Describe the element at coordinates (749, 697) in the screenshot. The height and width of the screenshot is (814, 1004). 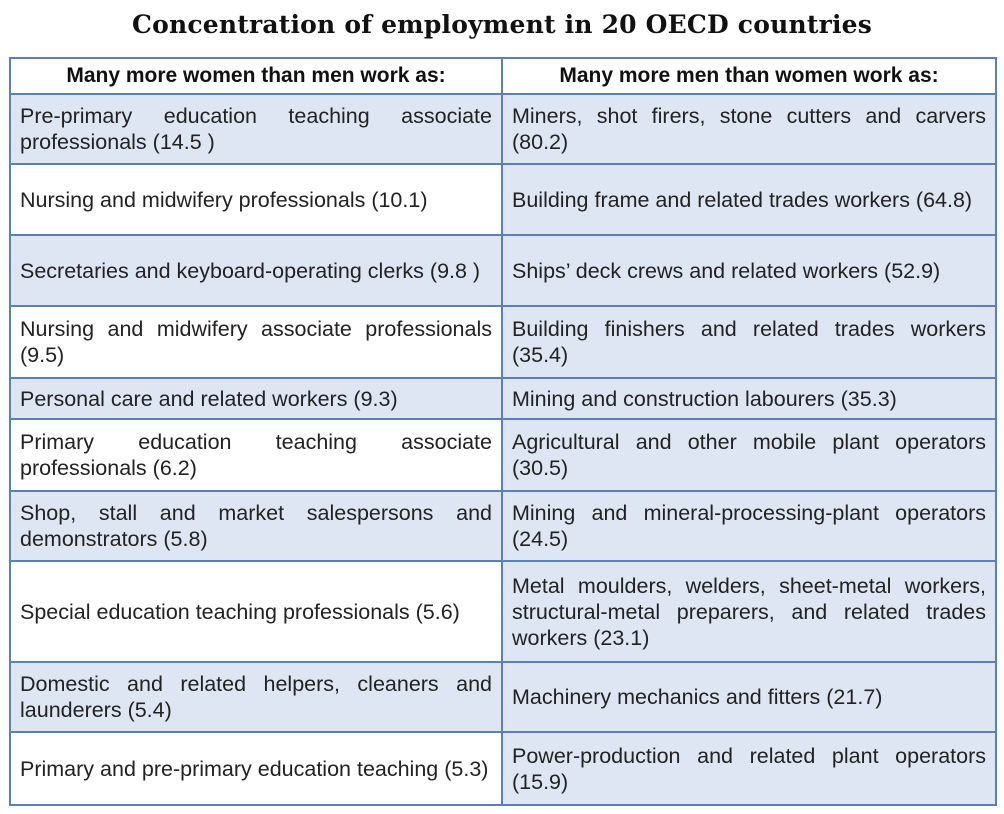
I see `men-occupation-cell: Machinery mechanics and fitters (21.7)` at that location.